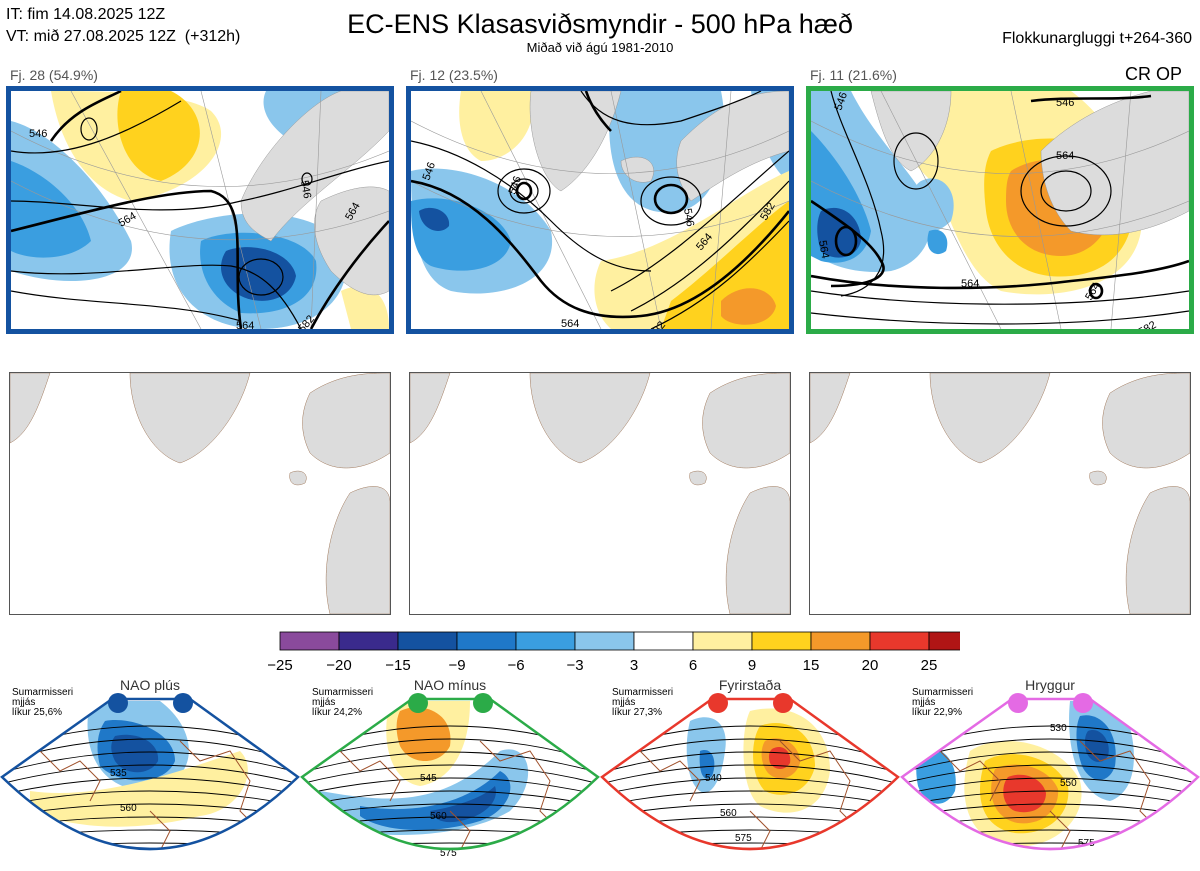 This screenshot has height=871, width=1200. What do you see at coordinates (397, 665) in the screenshot?
I see `colorbar-tick-label: −15` at bounding box center [397, 665].